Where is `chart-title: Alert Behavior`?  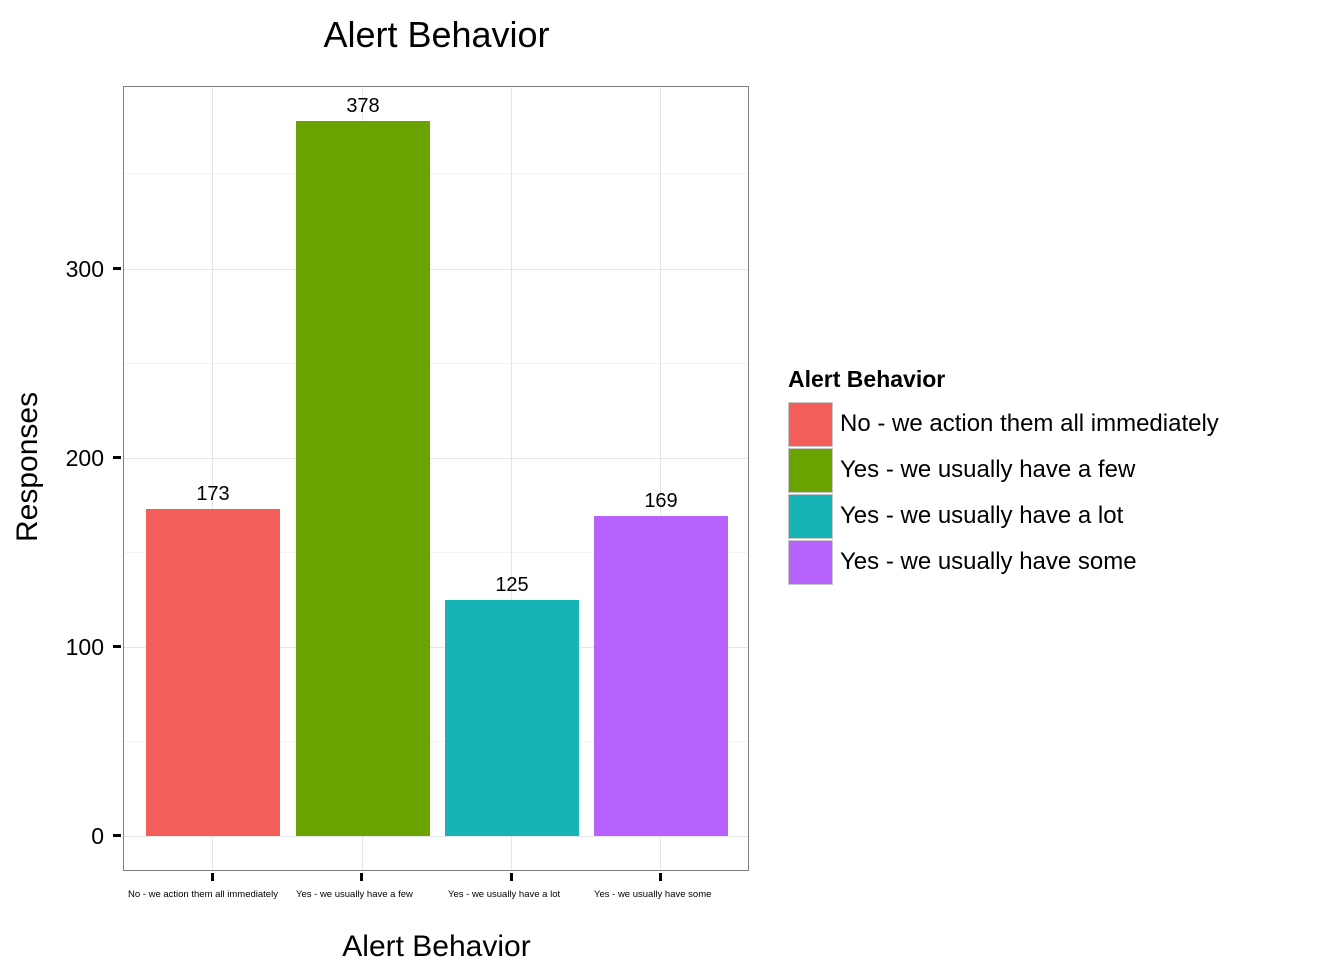
chart-title: Alert Behavior is located at coordinates (436, 34).